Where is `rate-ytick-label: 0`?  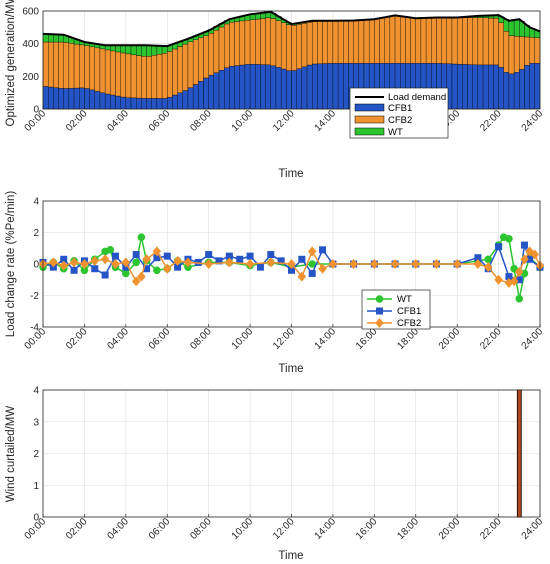 rate-ytick-label: 0 is located at coordinates (36, 265).